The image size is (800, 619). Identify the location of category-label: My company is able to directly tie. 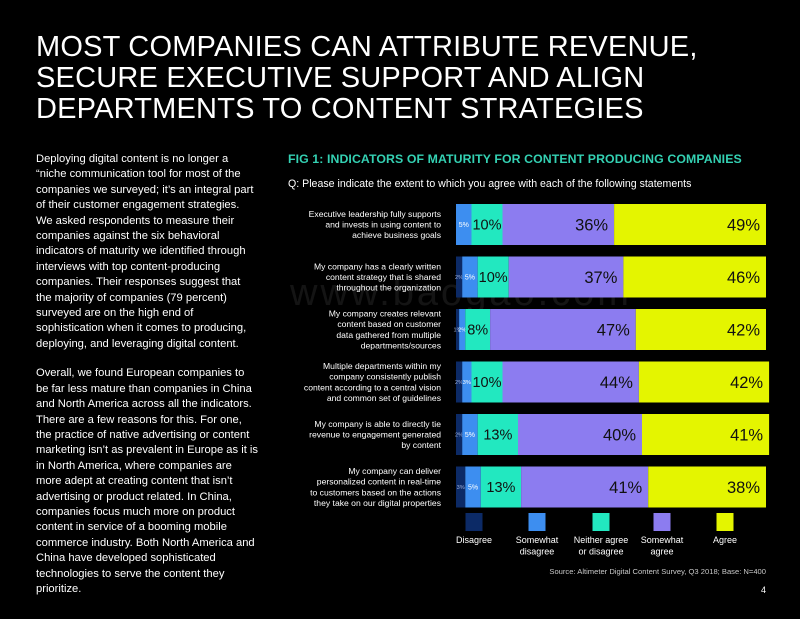
(377, 424).